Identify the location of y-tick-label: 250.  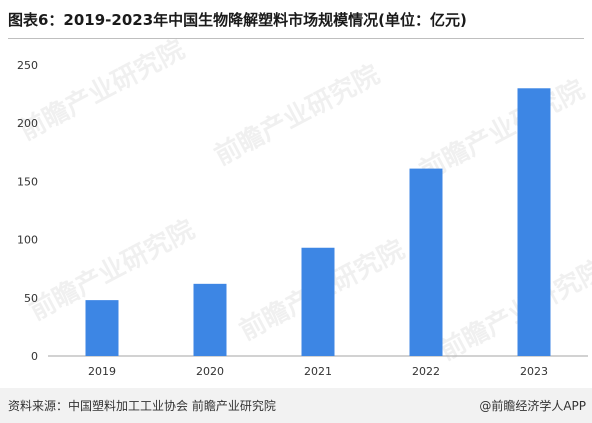
(27, 65).